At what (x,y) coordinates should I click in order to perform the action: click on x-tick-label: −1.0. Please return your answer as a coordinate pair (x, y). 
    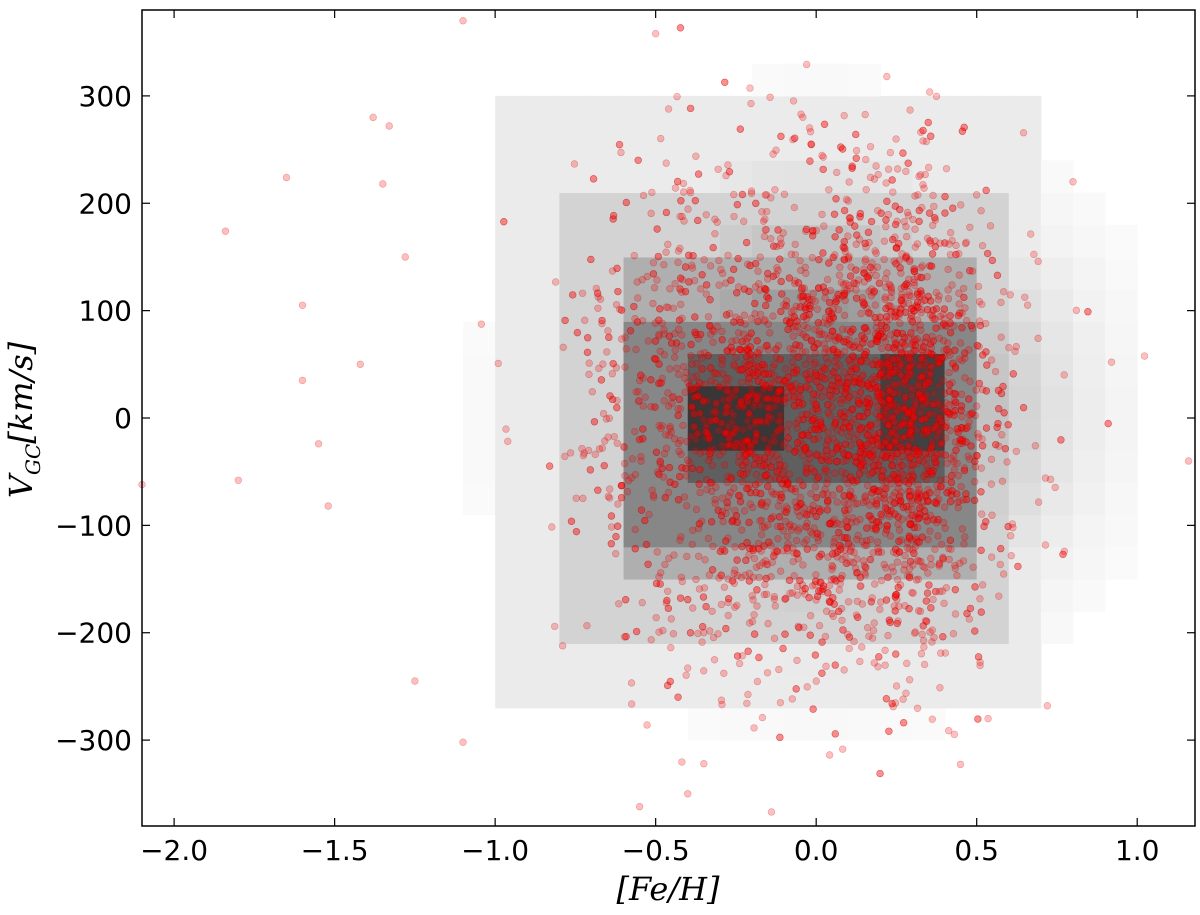
    Looking at the image, I should click on (495, 850).